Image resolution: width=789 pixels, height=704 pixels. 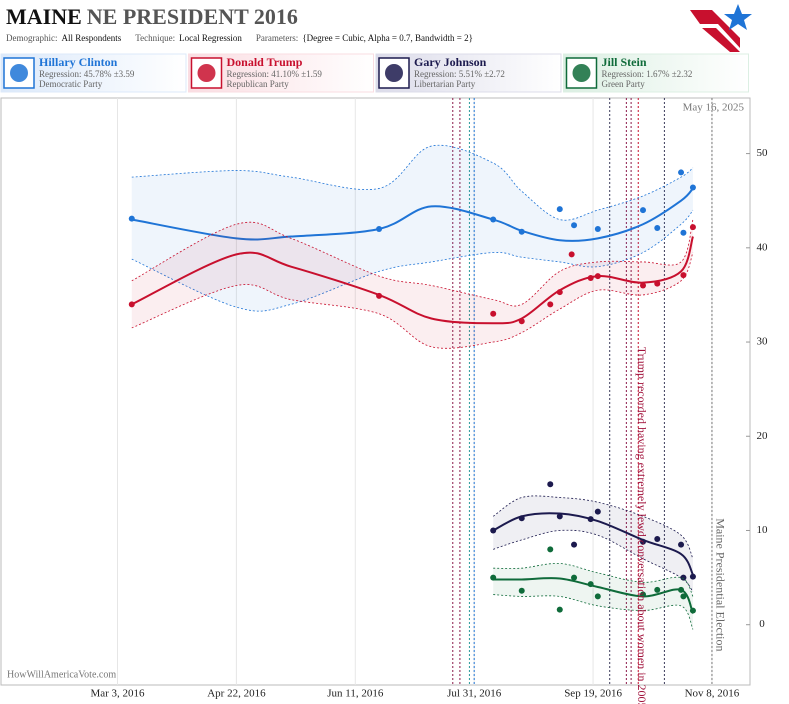 What do you see at coordinates (91, 38) in the screenshot?
I see `param-value: All Respondents` at bounding box center [91, 38].